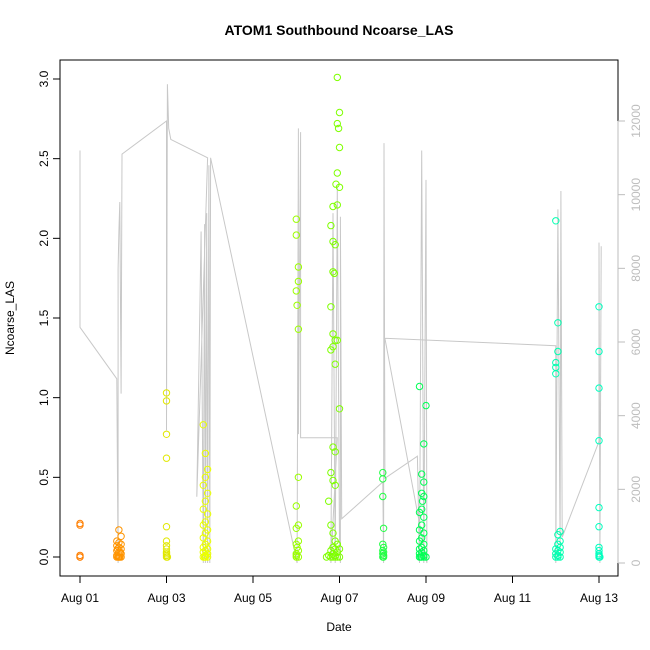 The width and height of the screenshot is (650, 650). I want to click on x-tick-label: Aug 03, so click(166, 598).